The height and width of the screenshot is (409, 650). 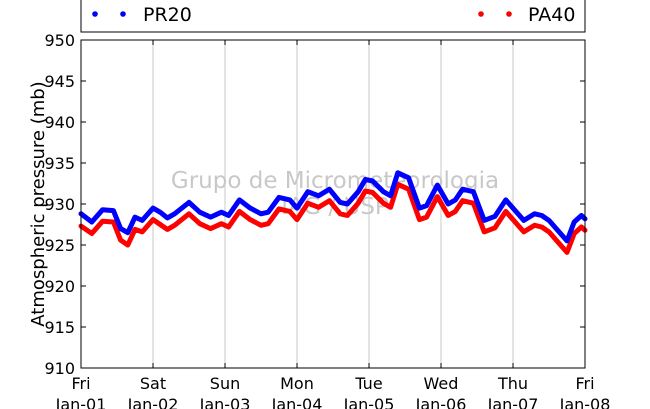 What do you see at coordinates (333, 207) in the screenshot?
I see `series-line-pr20` at bounding box center [333, 207].